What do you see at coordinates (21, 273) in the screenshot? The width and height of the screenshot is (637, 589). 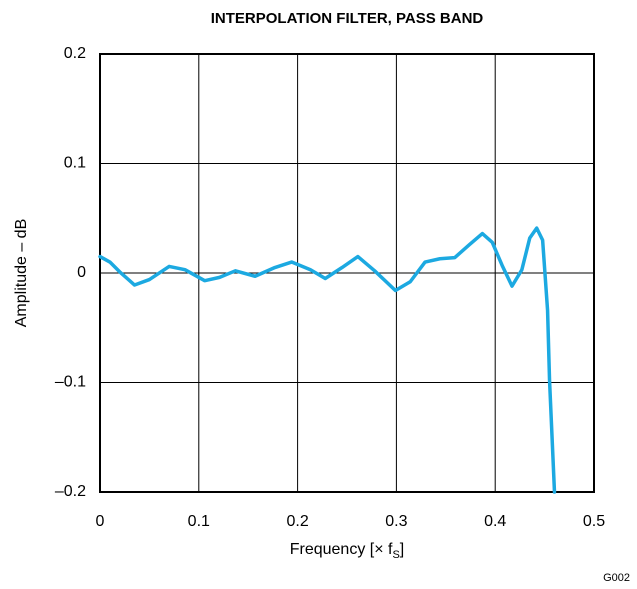 I see `y-axis-label: Amplitude – dB` at bounding box center [21, 273].